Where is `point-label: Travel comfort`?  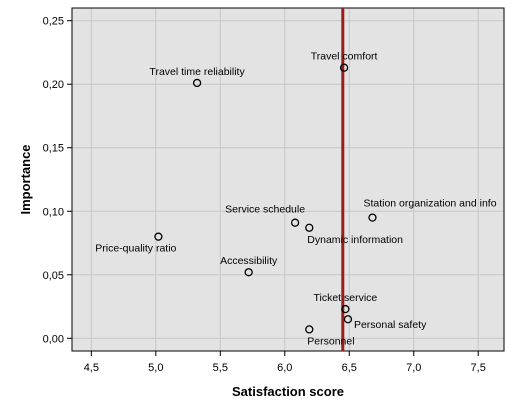 point-label: Travel comfort is located at coordinates (344, 57).